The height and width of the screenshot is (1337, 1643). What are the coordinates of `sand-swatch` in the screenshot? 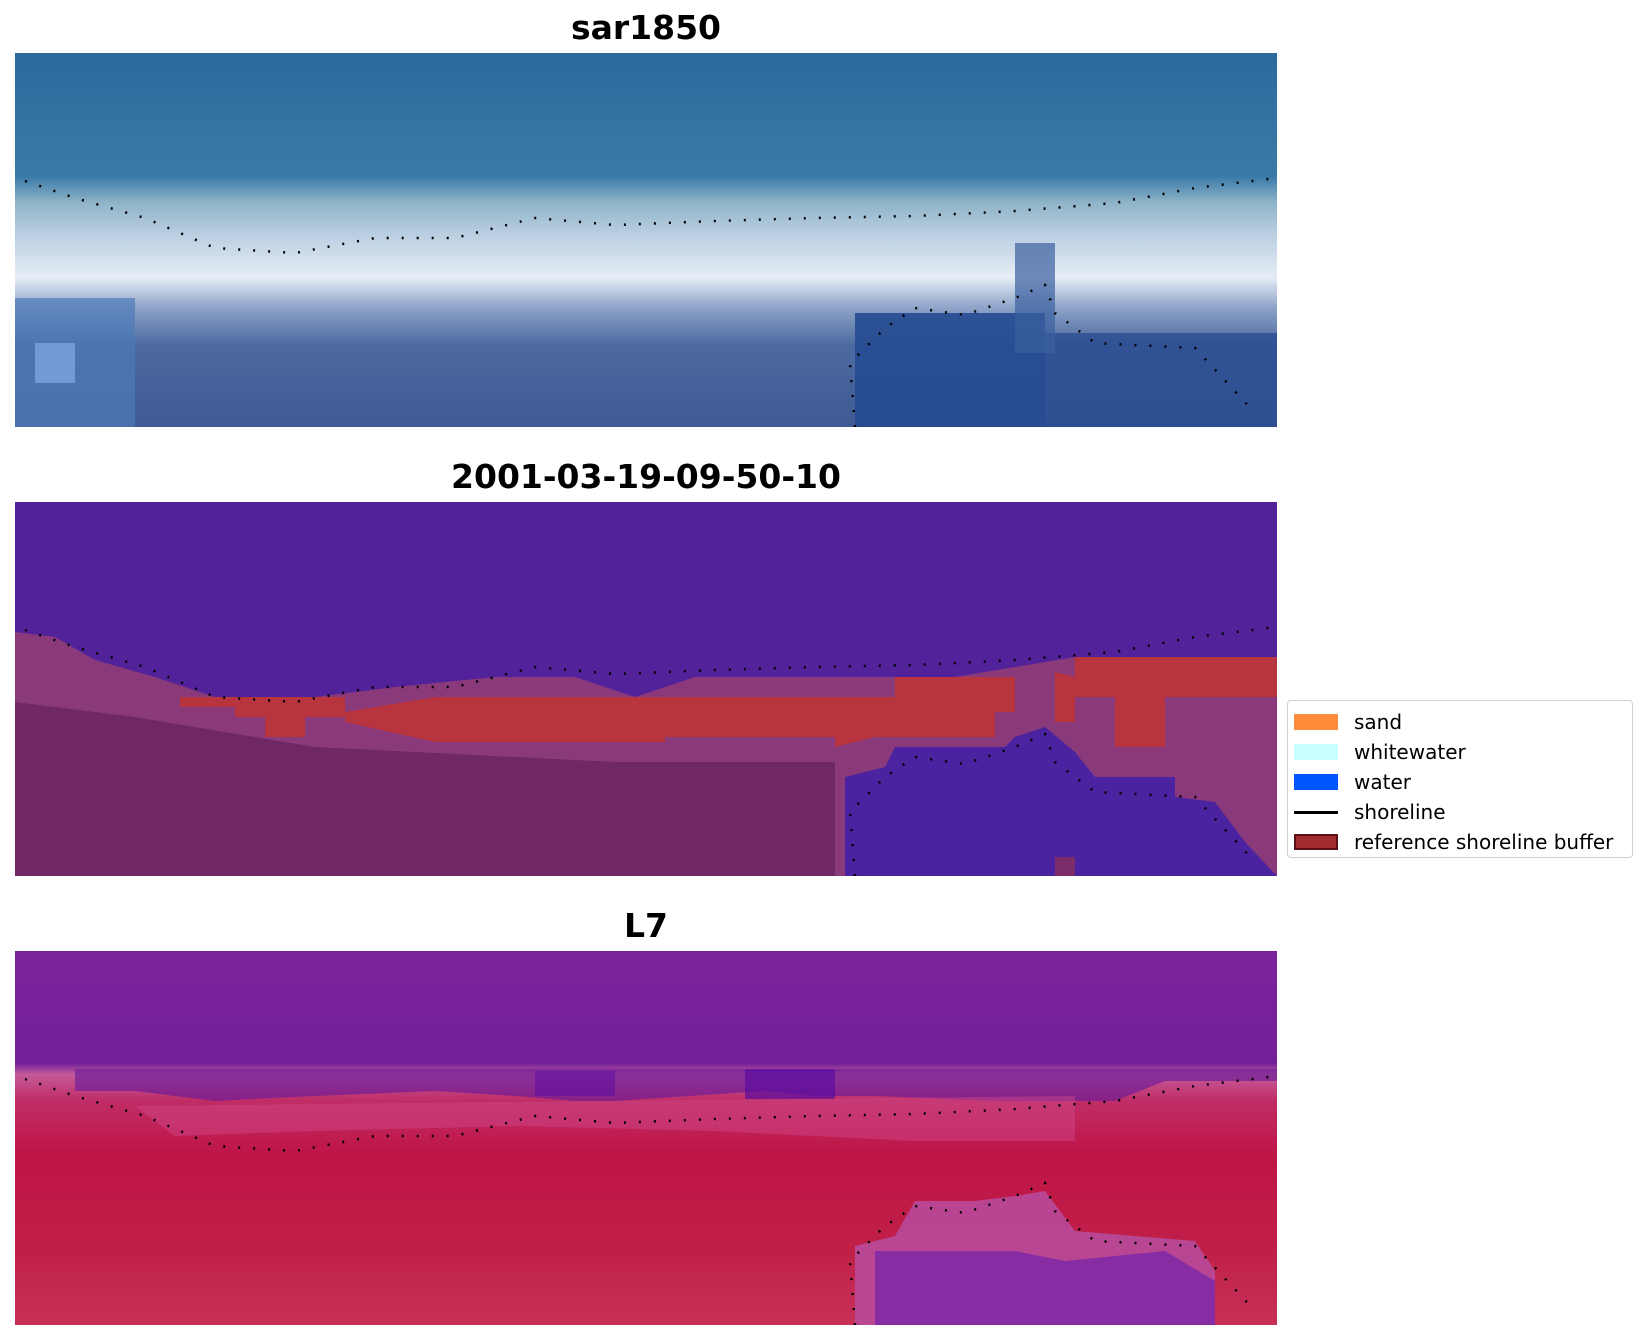 It's located at (1316, 722).